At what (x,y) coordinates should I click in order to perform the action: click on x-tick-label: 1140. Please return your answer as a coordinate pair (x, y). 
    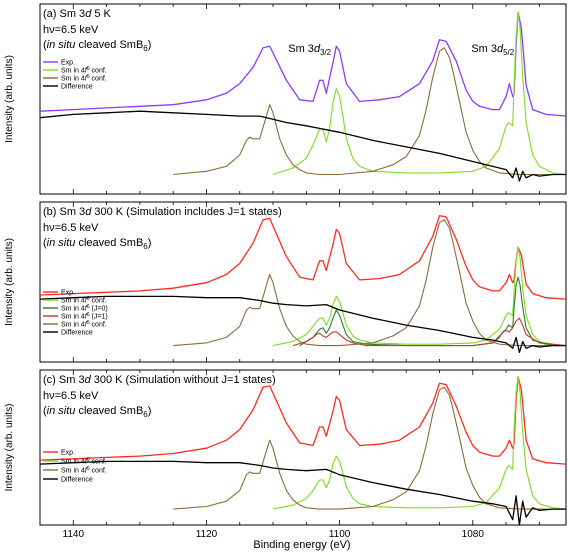
    Looking at the image, I should click on (74, 534).